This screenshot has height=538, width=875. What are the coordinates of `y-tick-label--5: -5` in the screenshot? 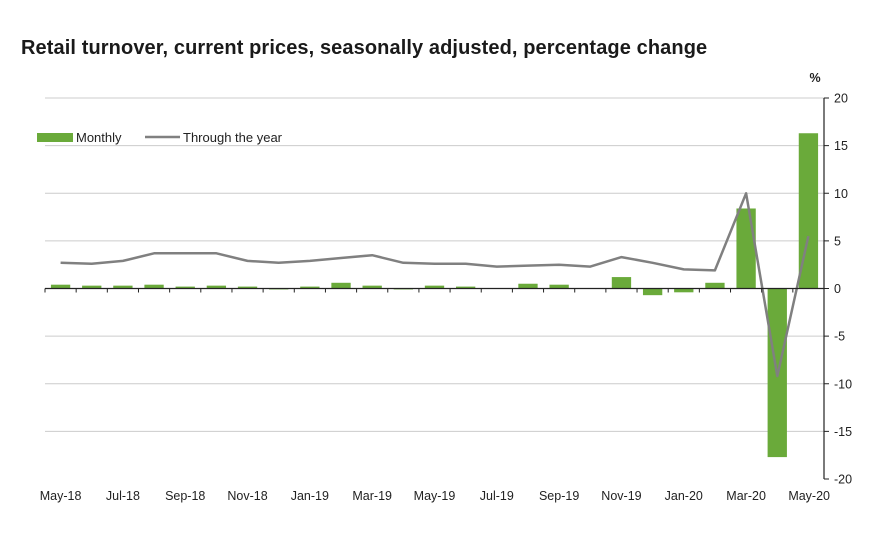 It's located at (839, 337).